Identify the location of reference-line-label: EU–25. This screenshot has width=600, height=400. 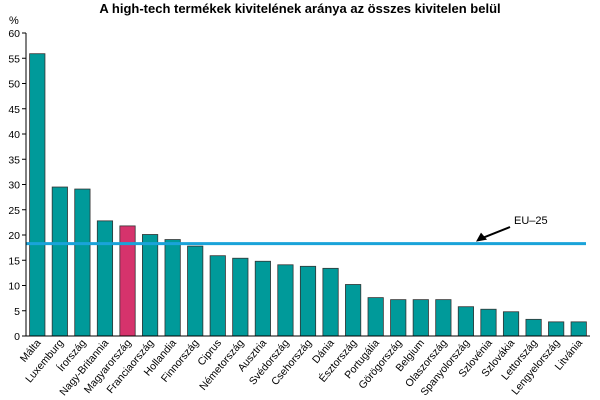
(531, 221).